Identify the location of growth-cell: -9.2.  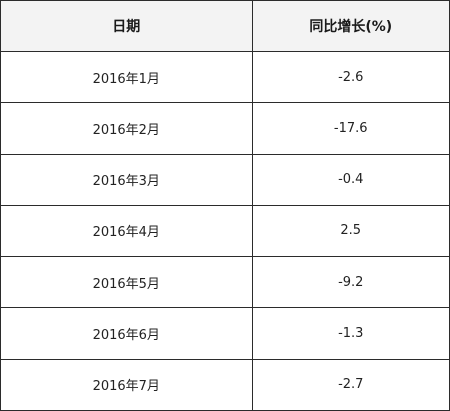
(350, 282).